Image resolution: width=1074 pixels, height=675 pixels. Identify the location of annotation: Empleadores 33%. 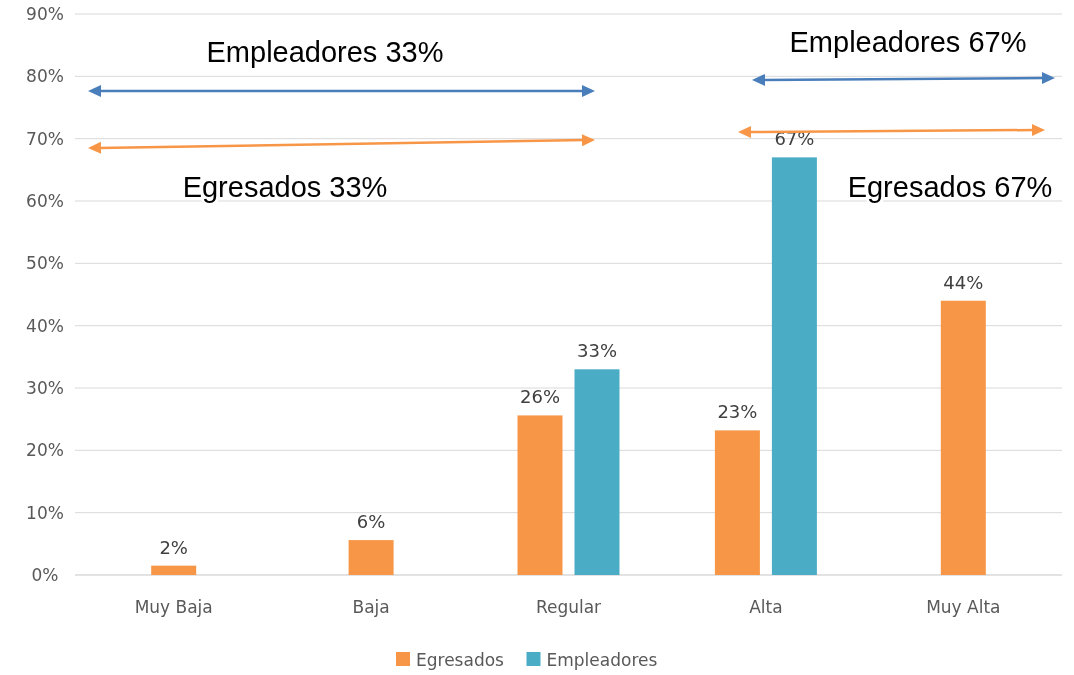
(325, 52).